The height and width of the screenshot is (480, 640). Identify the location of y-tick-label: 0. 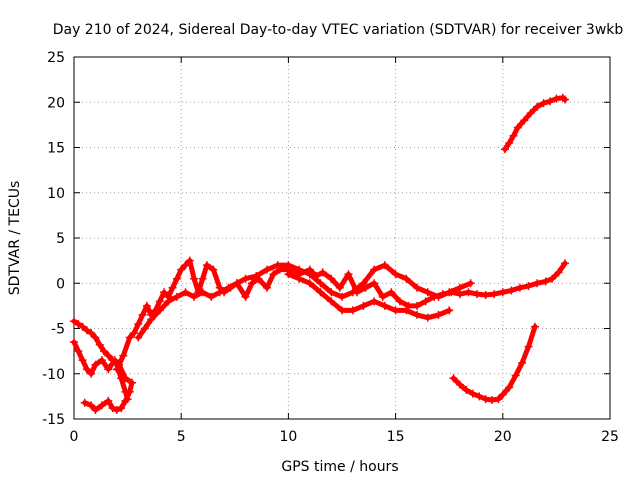
(60, 284).